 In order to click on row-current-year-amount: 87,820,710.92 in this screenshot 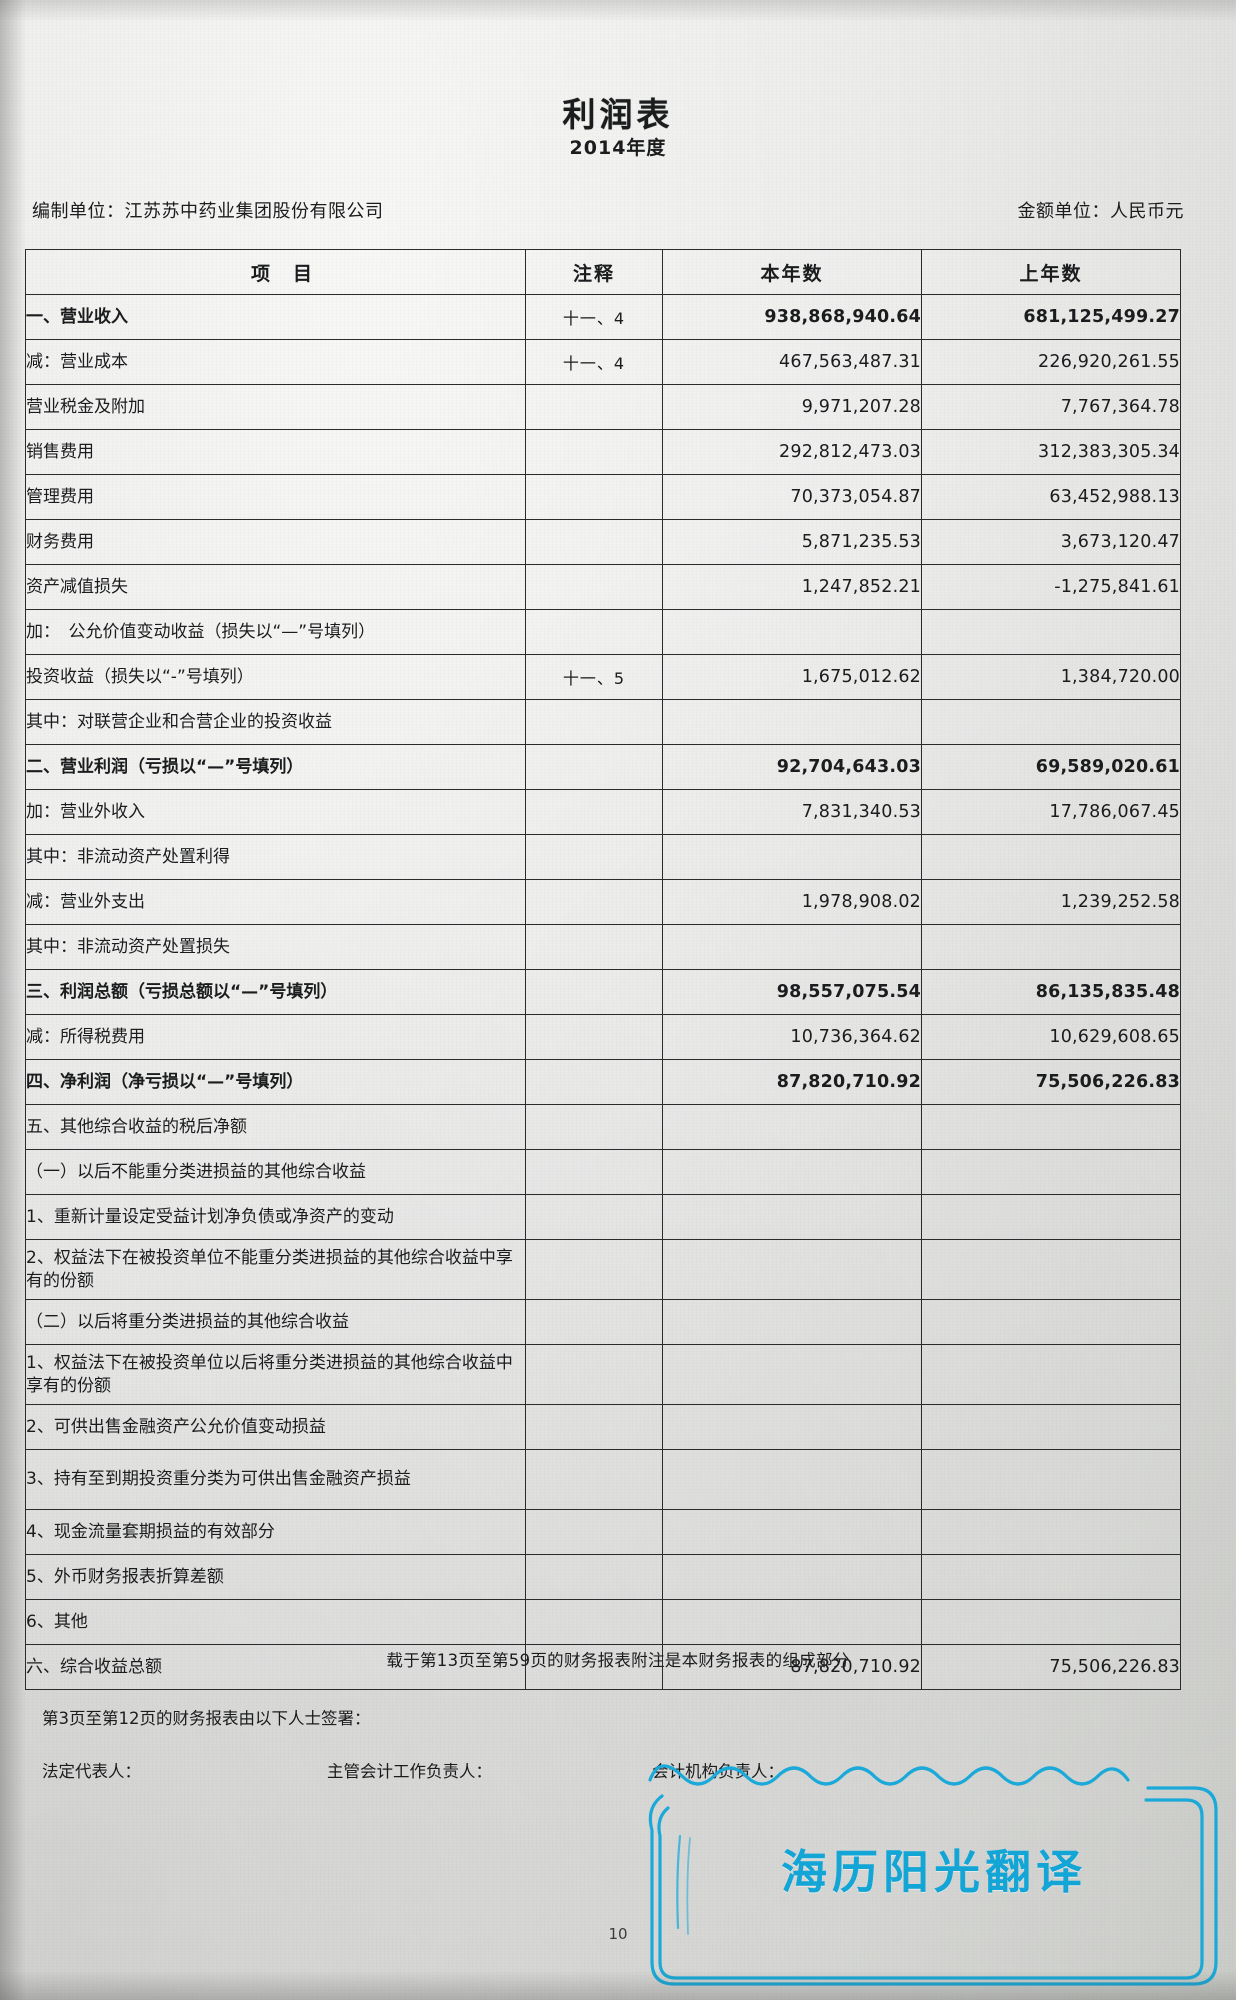, I will do `click(792, 1082)`.